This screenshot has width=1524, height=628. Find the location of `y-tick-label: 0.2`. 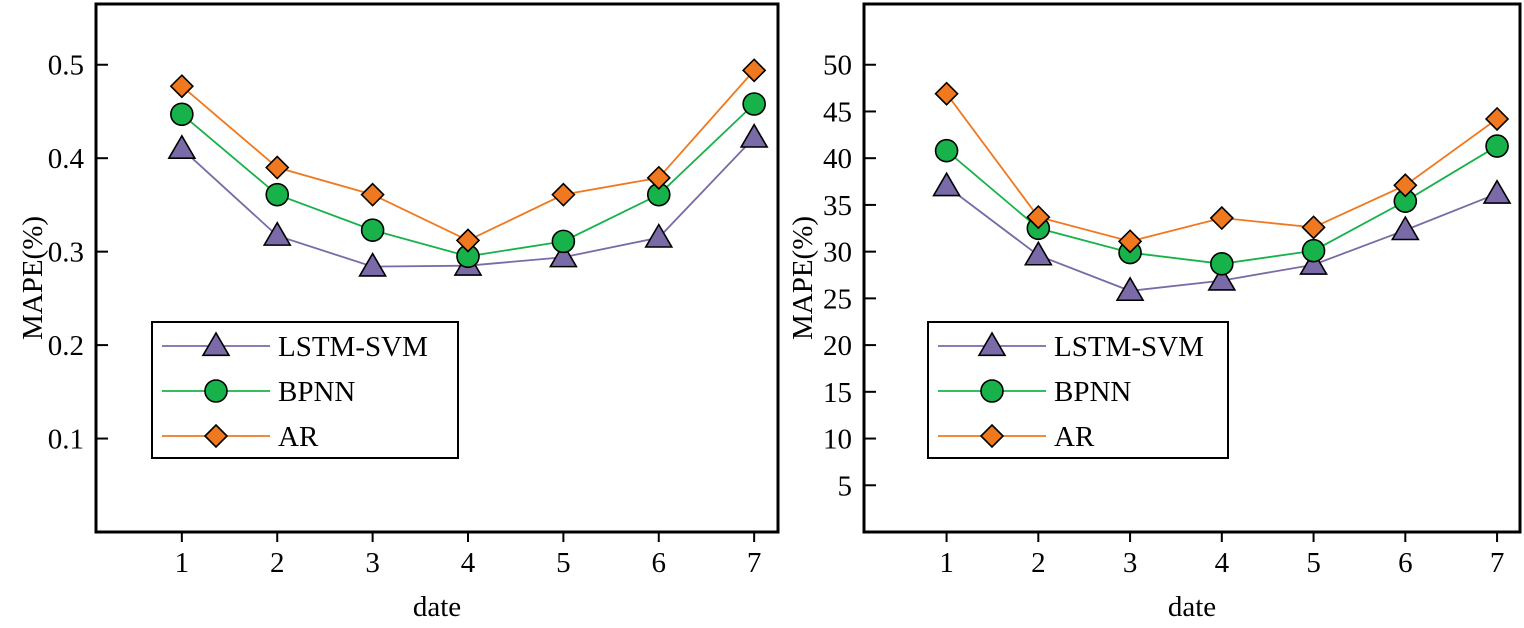

y-tick-label: 0.2 is located at coordinates (66, 346).